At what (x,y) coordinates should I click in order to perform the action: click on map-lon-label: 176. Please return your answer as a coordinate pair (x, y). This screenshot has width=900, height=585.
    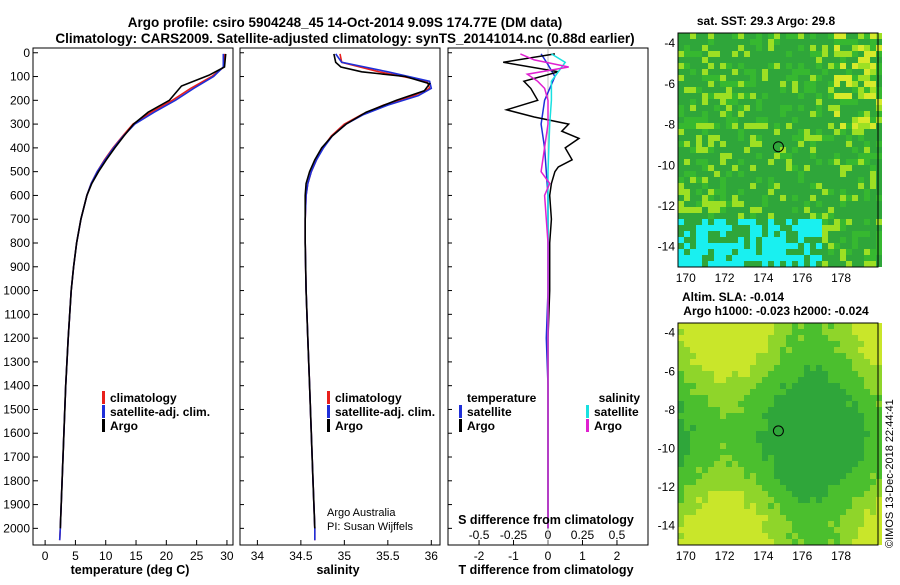
    Looking at the image, I should click on (802, 556).